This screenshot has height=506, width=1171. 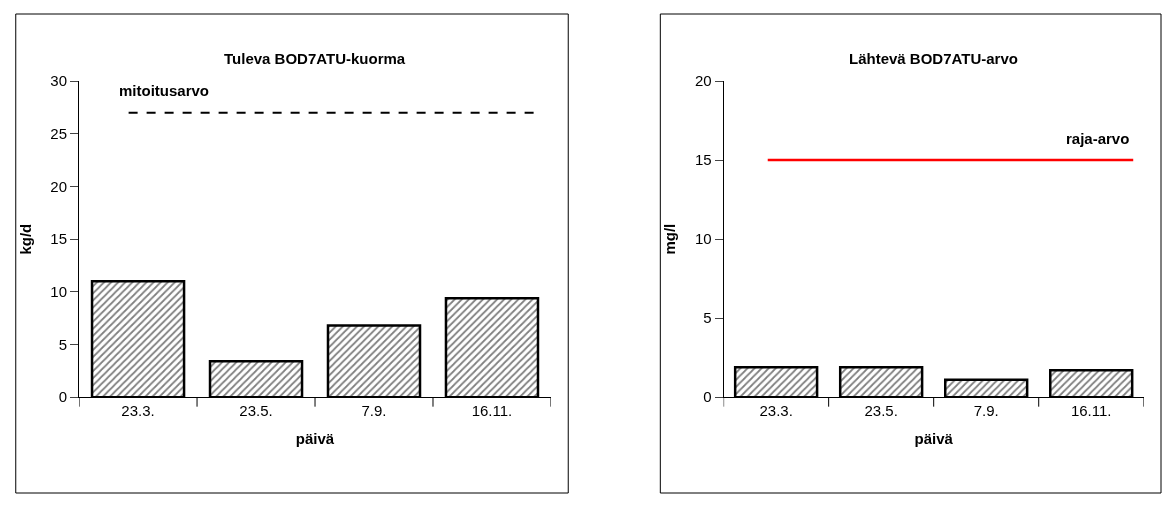 I want to click on y-tick-label: 30, so click(x=59, y=81).